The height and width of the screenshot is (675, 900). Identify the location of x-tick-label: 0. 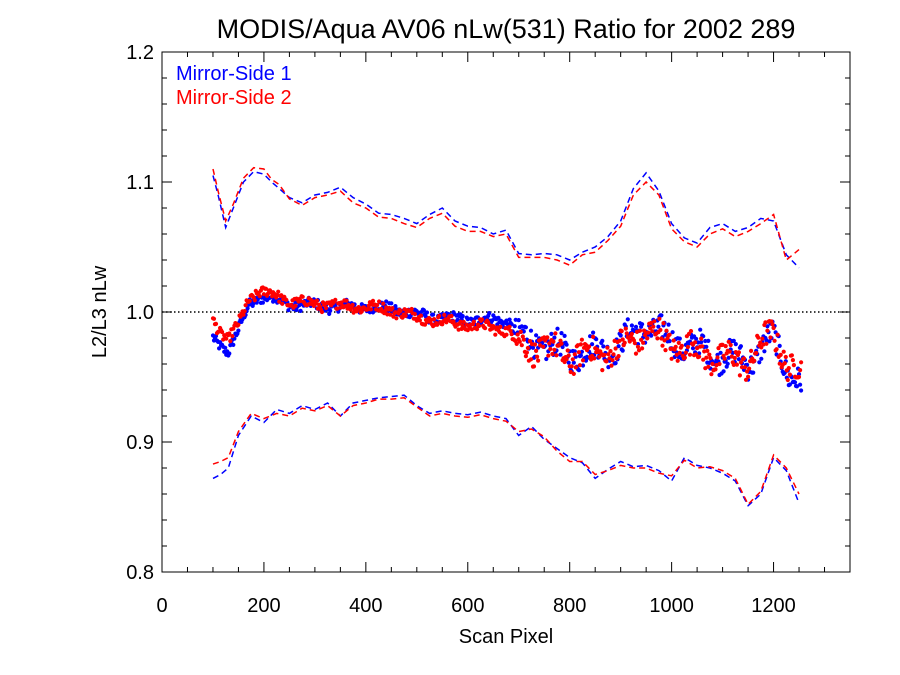
(161, 606).